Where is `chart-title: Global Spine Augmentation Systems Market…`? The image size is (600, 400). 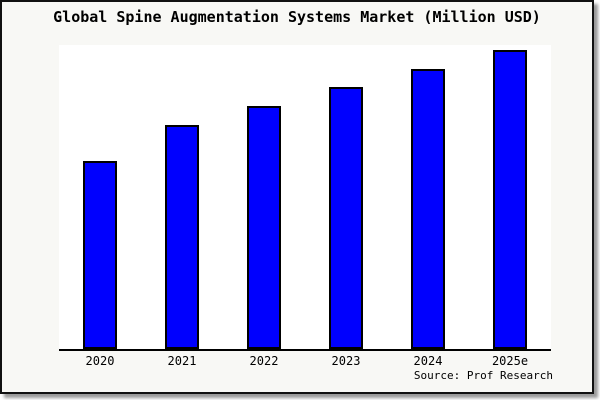
chart-title: Global Spine Augmentation Systems Market… is located at coordinates (297, 17).